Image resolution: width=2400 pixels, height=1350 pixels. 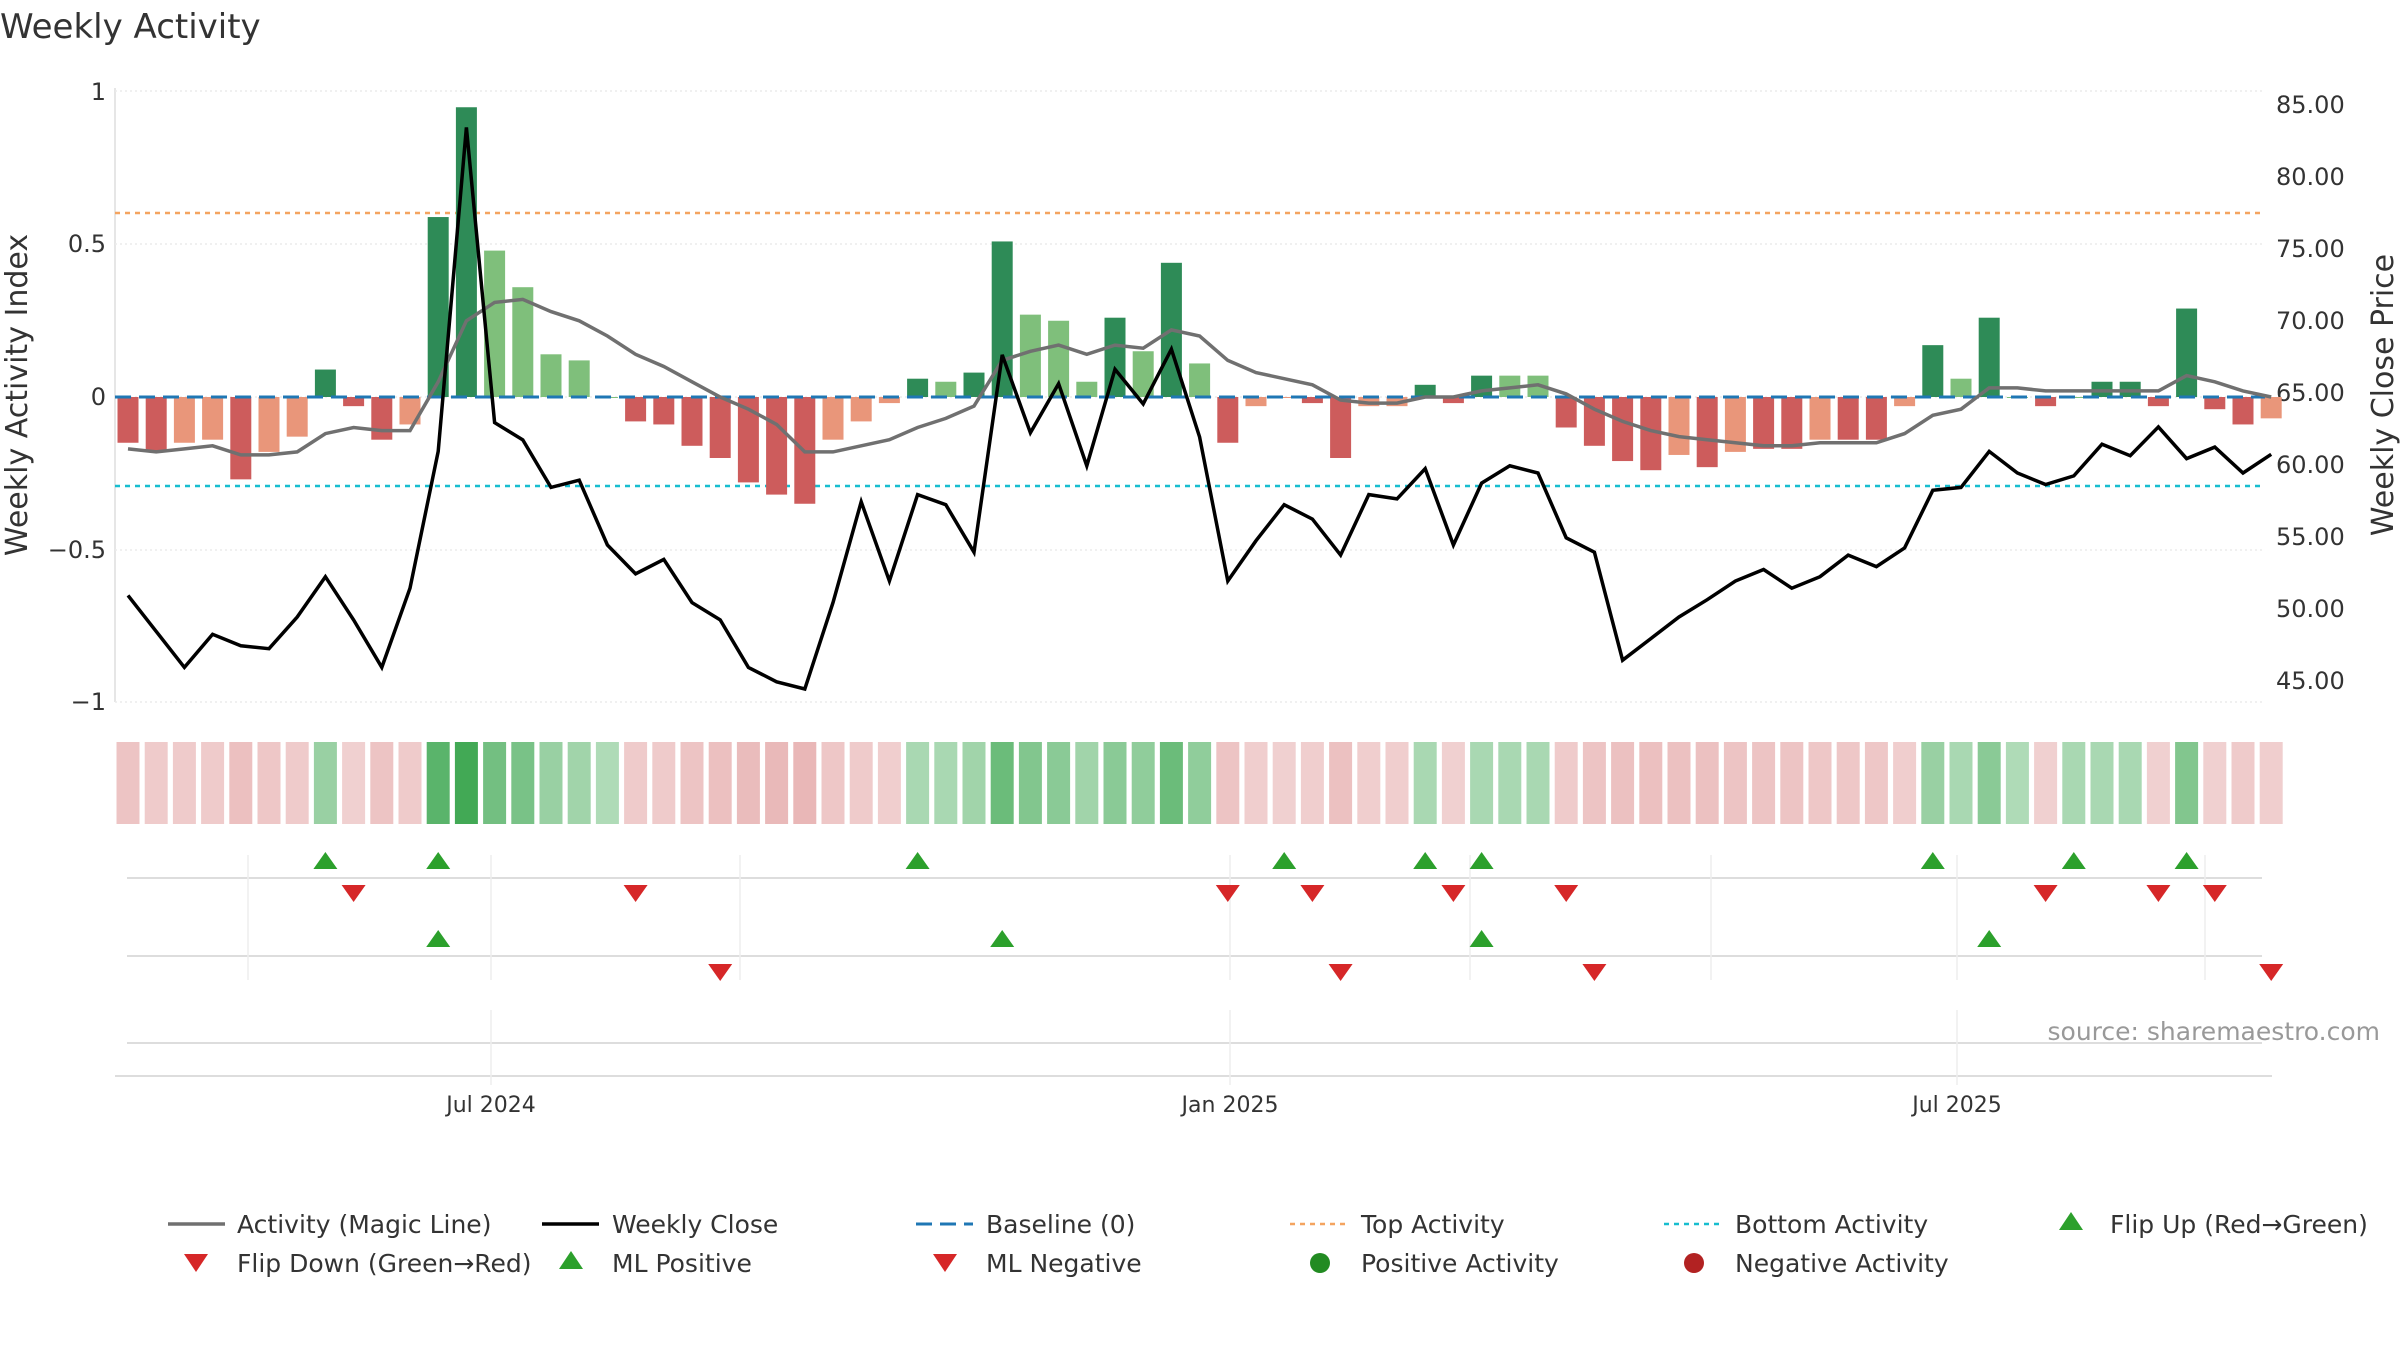 I want to click on y2-tick-label: 75.00, so click(x=2310, y=249).